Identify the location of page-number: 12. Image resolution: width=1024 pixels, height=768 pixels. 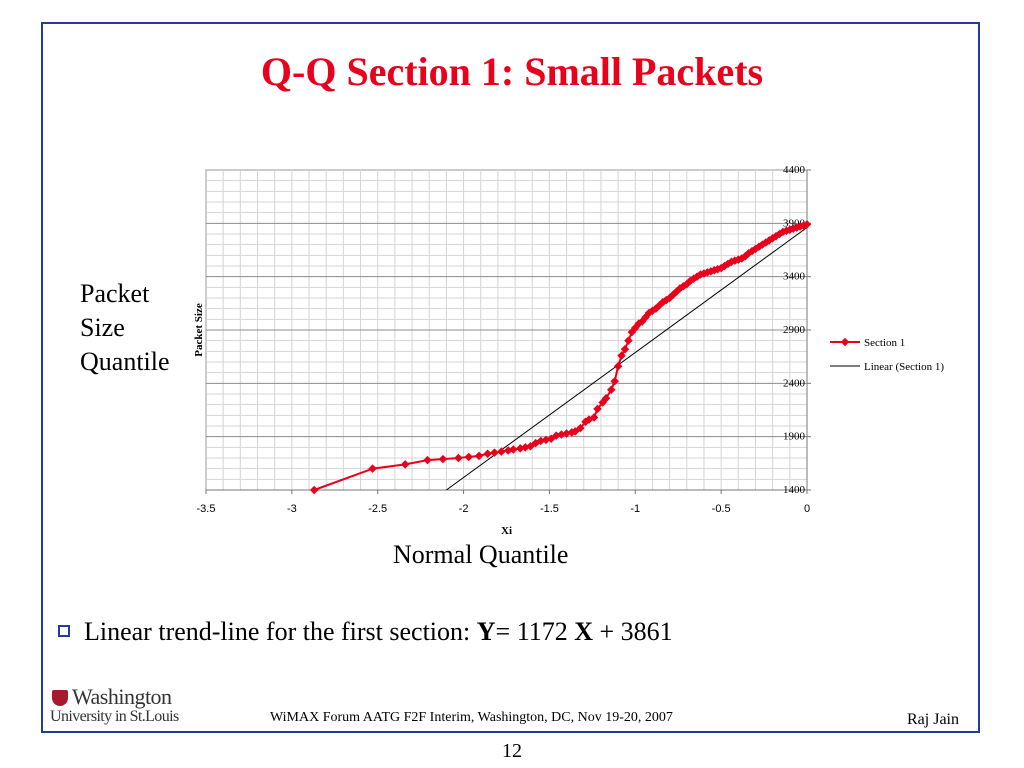
(512, 751).